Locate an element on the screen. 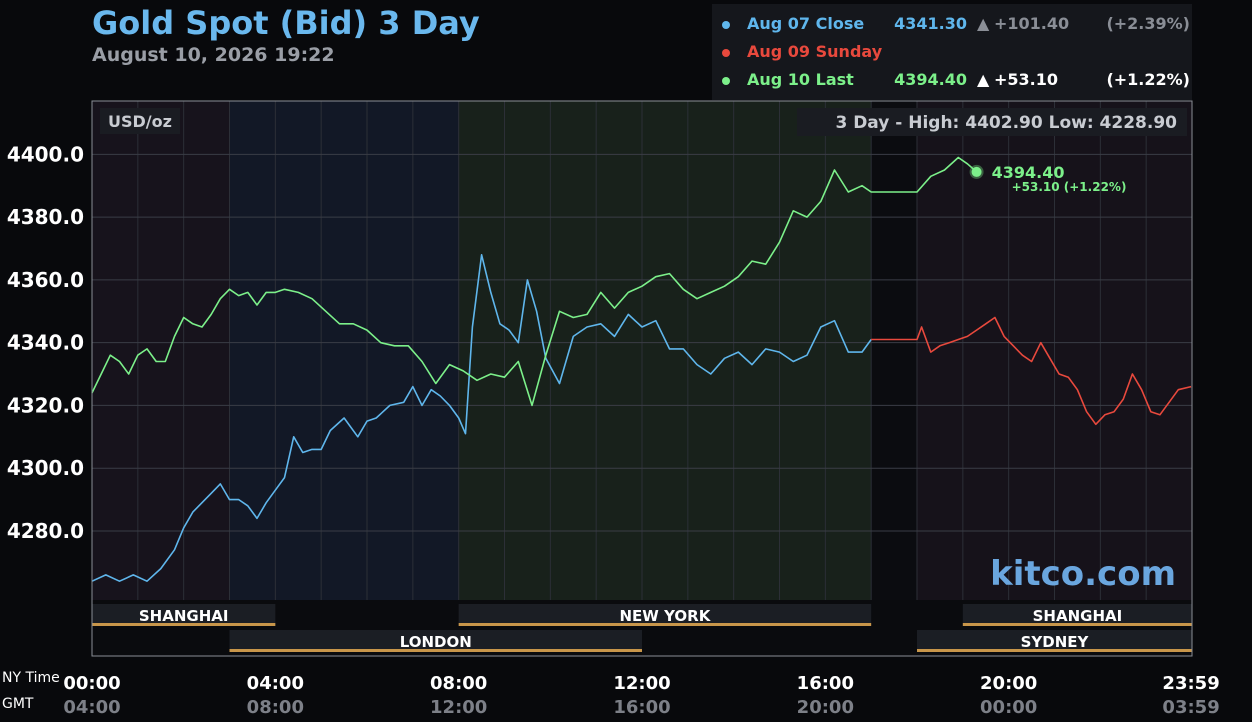 Image resolution: width=1252 pixels, height=722 pixels. session-label: LONDON is located at coordinates (436, 642).